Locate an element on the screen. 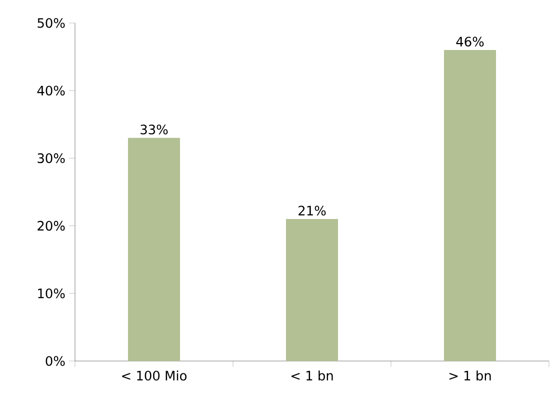 This screenshot has width=553, height=401. x-tick-label: < 1 bn is located at coordinates (312, 375).